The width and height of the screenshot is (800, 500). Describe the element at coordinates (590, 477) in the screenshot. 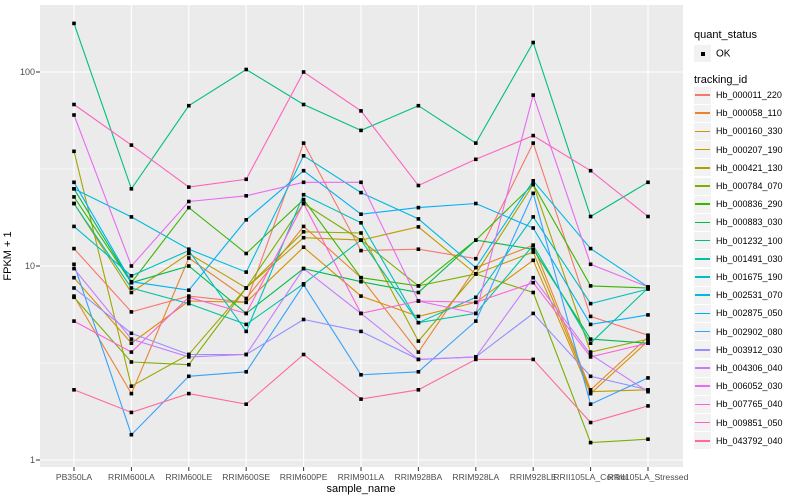

I see `x-tick-label: RRII105LA_Control` at that location.